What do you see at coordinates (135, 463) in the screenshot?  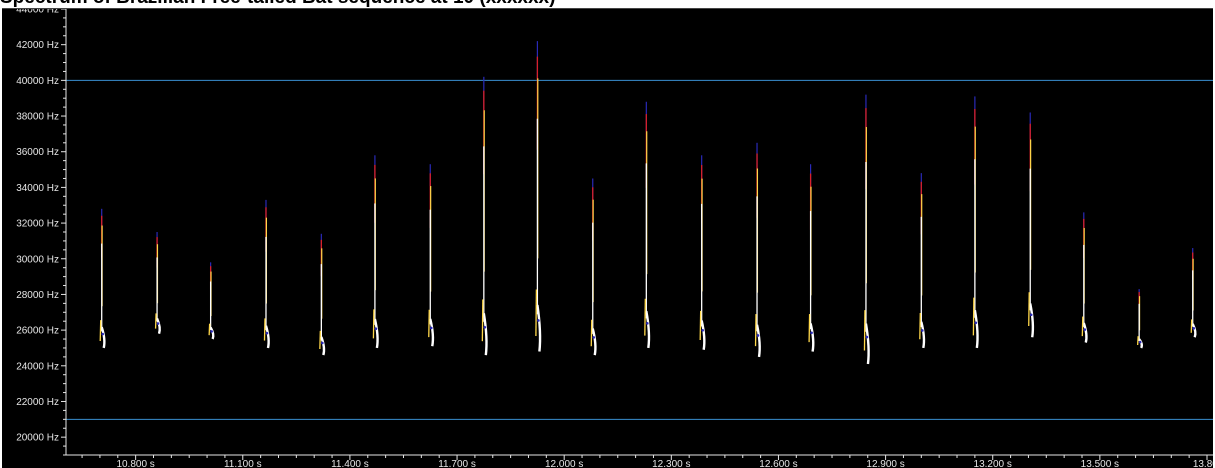 I see `x-tick-label: 10.800 s` at bounding box center [135, 463].